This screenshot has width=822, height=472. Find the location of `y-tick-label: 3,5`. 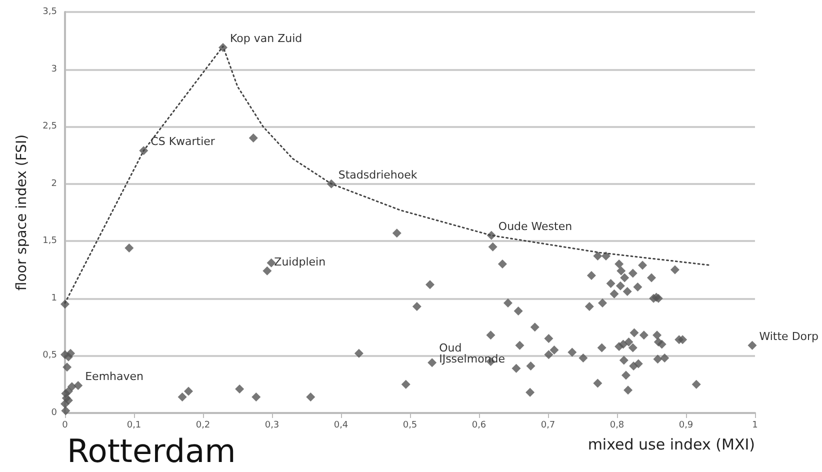

y-tick-label: 3,5 is located at coordinates (49, 12).